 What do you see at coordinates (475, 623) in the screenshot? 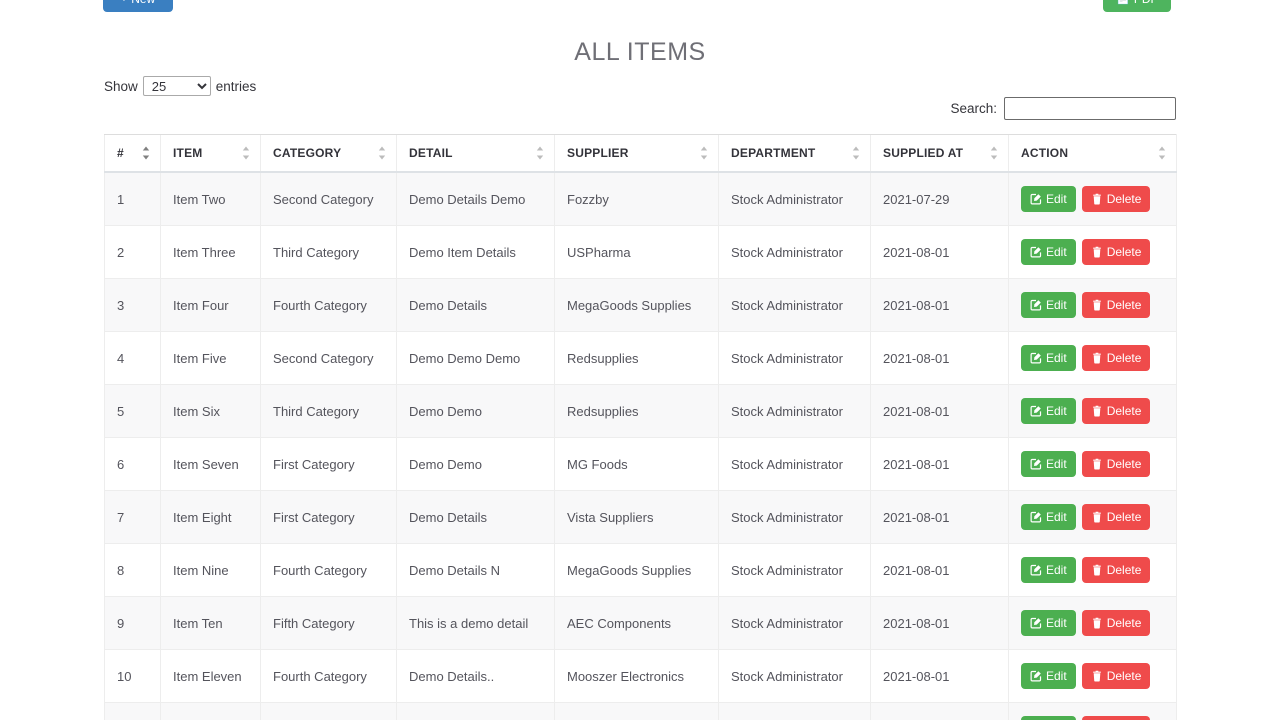
I see `cell-detail: This is a demo detail` at bounding box center [475, 623].